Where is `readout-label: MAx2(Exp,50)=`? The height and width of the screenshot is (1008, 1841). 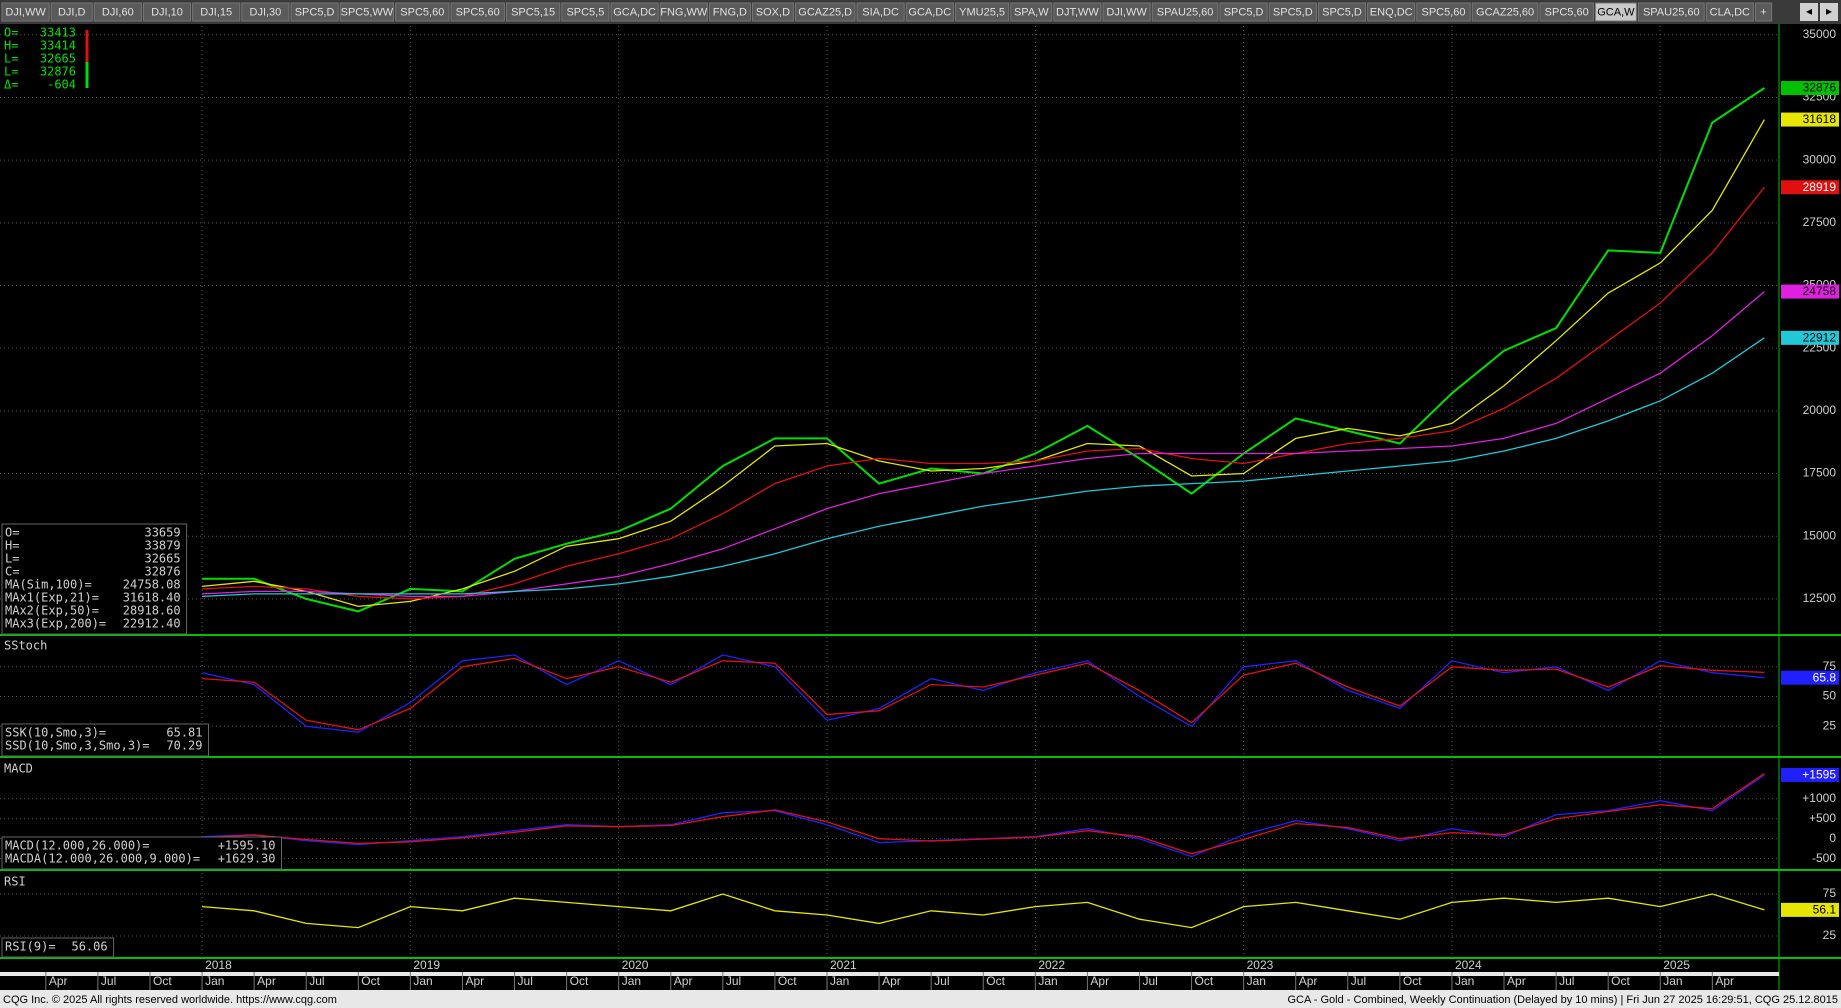 readout-label: MAx2(Exp,50)= is located at coordinates (52, 611).